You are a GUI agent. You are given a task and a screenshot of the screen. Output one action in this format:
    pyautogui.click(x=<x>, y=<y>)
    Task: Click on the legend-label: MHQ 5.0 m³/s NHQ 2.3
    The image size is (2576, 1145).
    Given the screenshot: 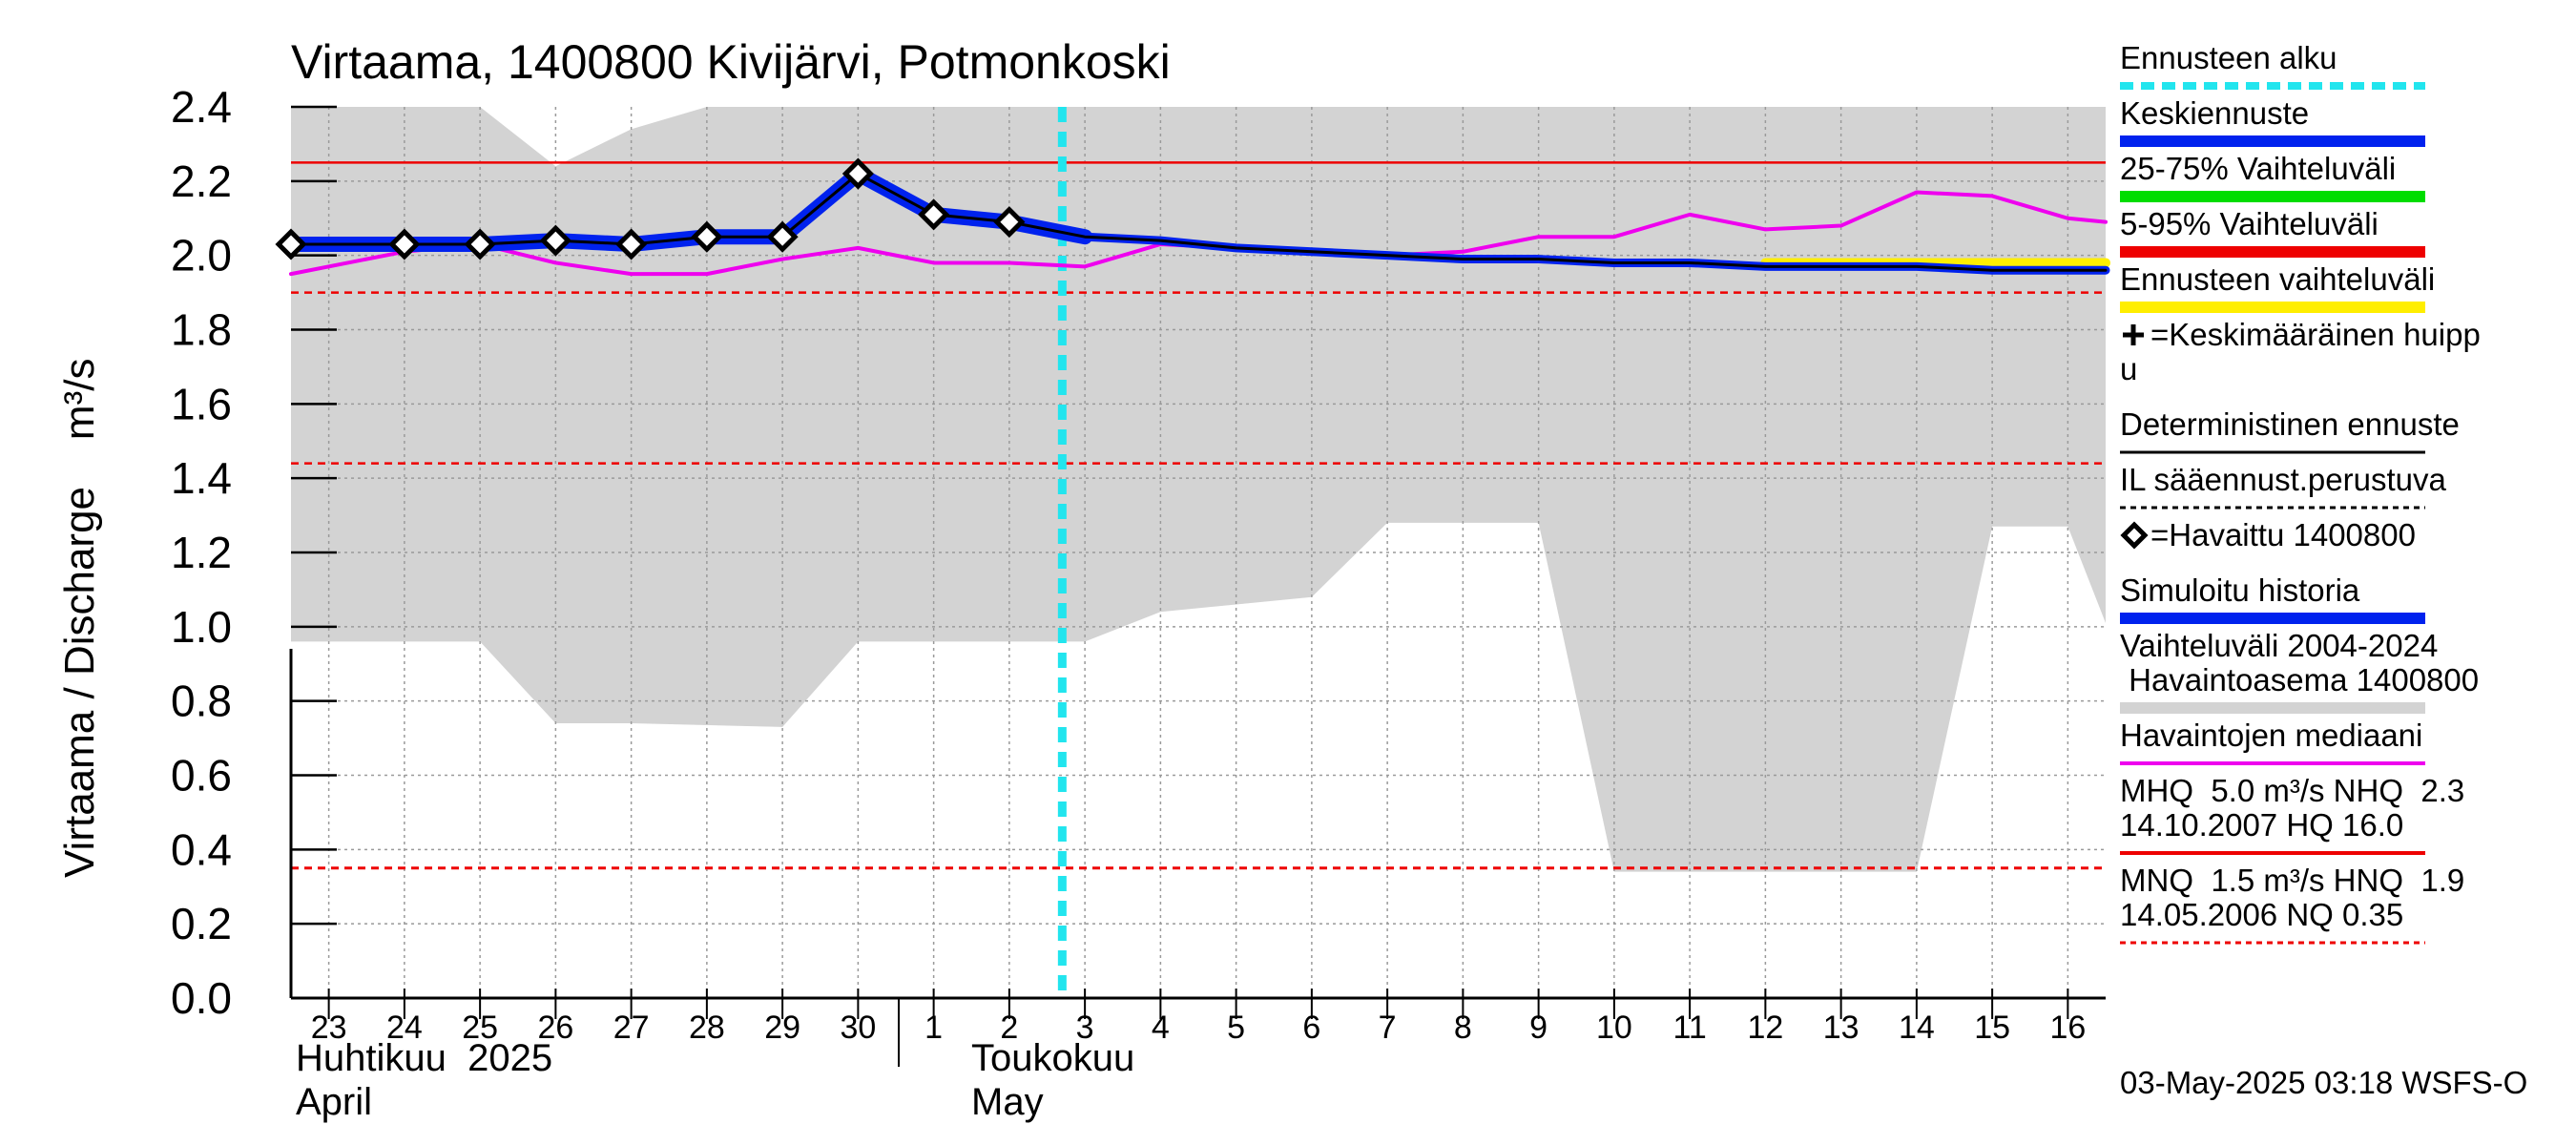 What is the action you would take?
    pyautogui.click(x=2292, y=790)
    